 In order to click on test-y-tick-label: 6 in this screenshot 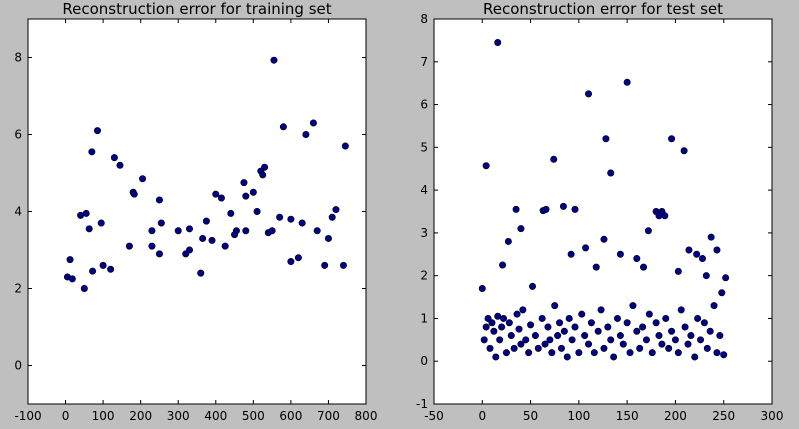, I will do `click(424, 105)`.